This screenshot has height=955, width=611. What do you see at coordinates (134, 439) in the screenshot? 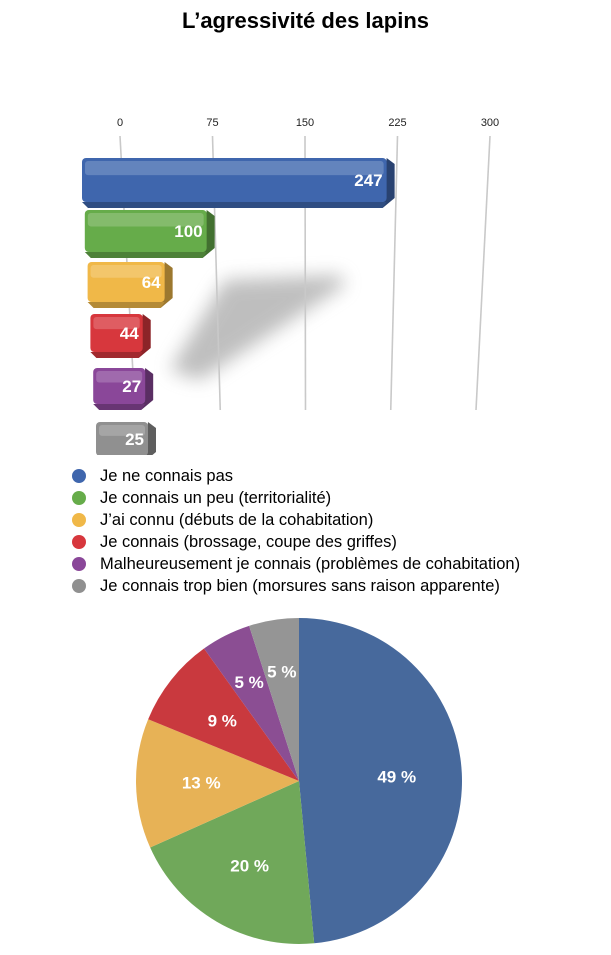
I see `bar-value-label: 25` at bounding box center [134, 439].